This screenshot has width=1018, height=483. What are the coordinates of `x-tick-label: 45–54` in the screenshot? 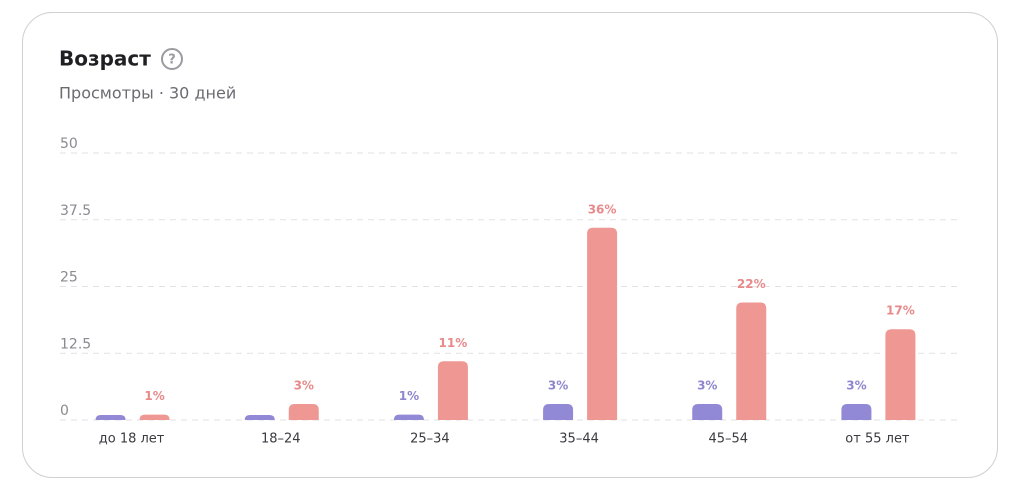 It's located at (728, 439).